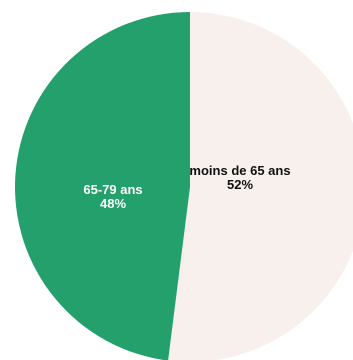 The height and width of the screenshot is (360, 353). I want to click on slice-value-label: 48%, so click(113, 203).